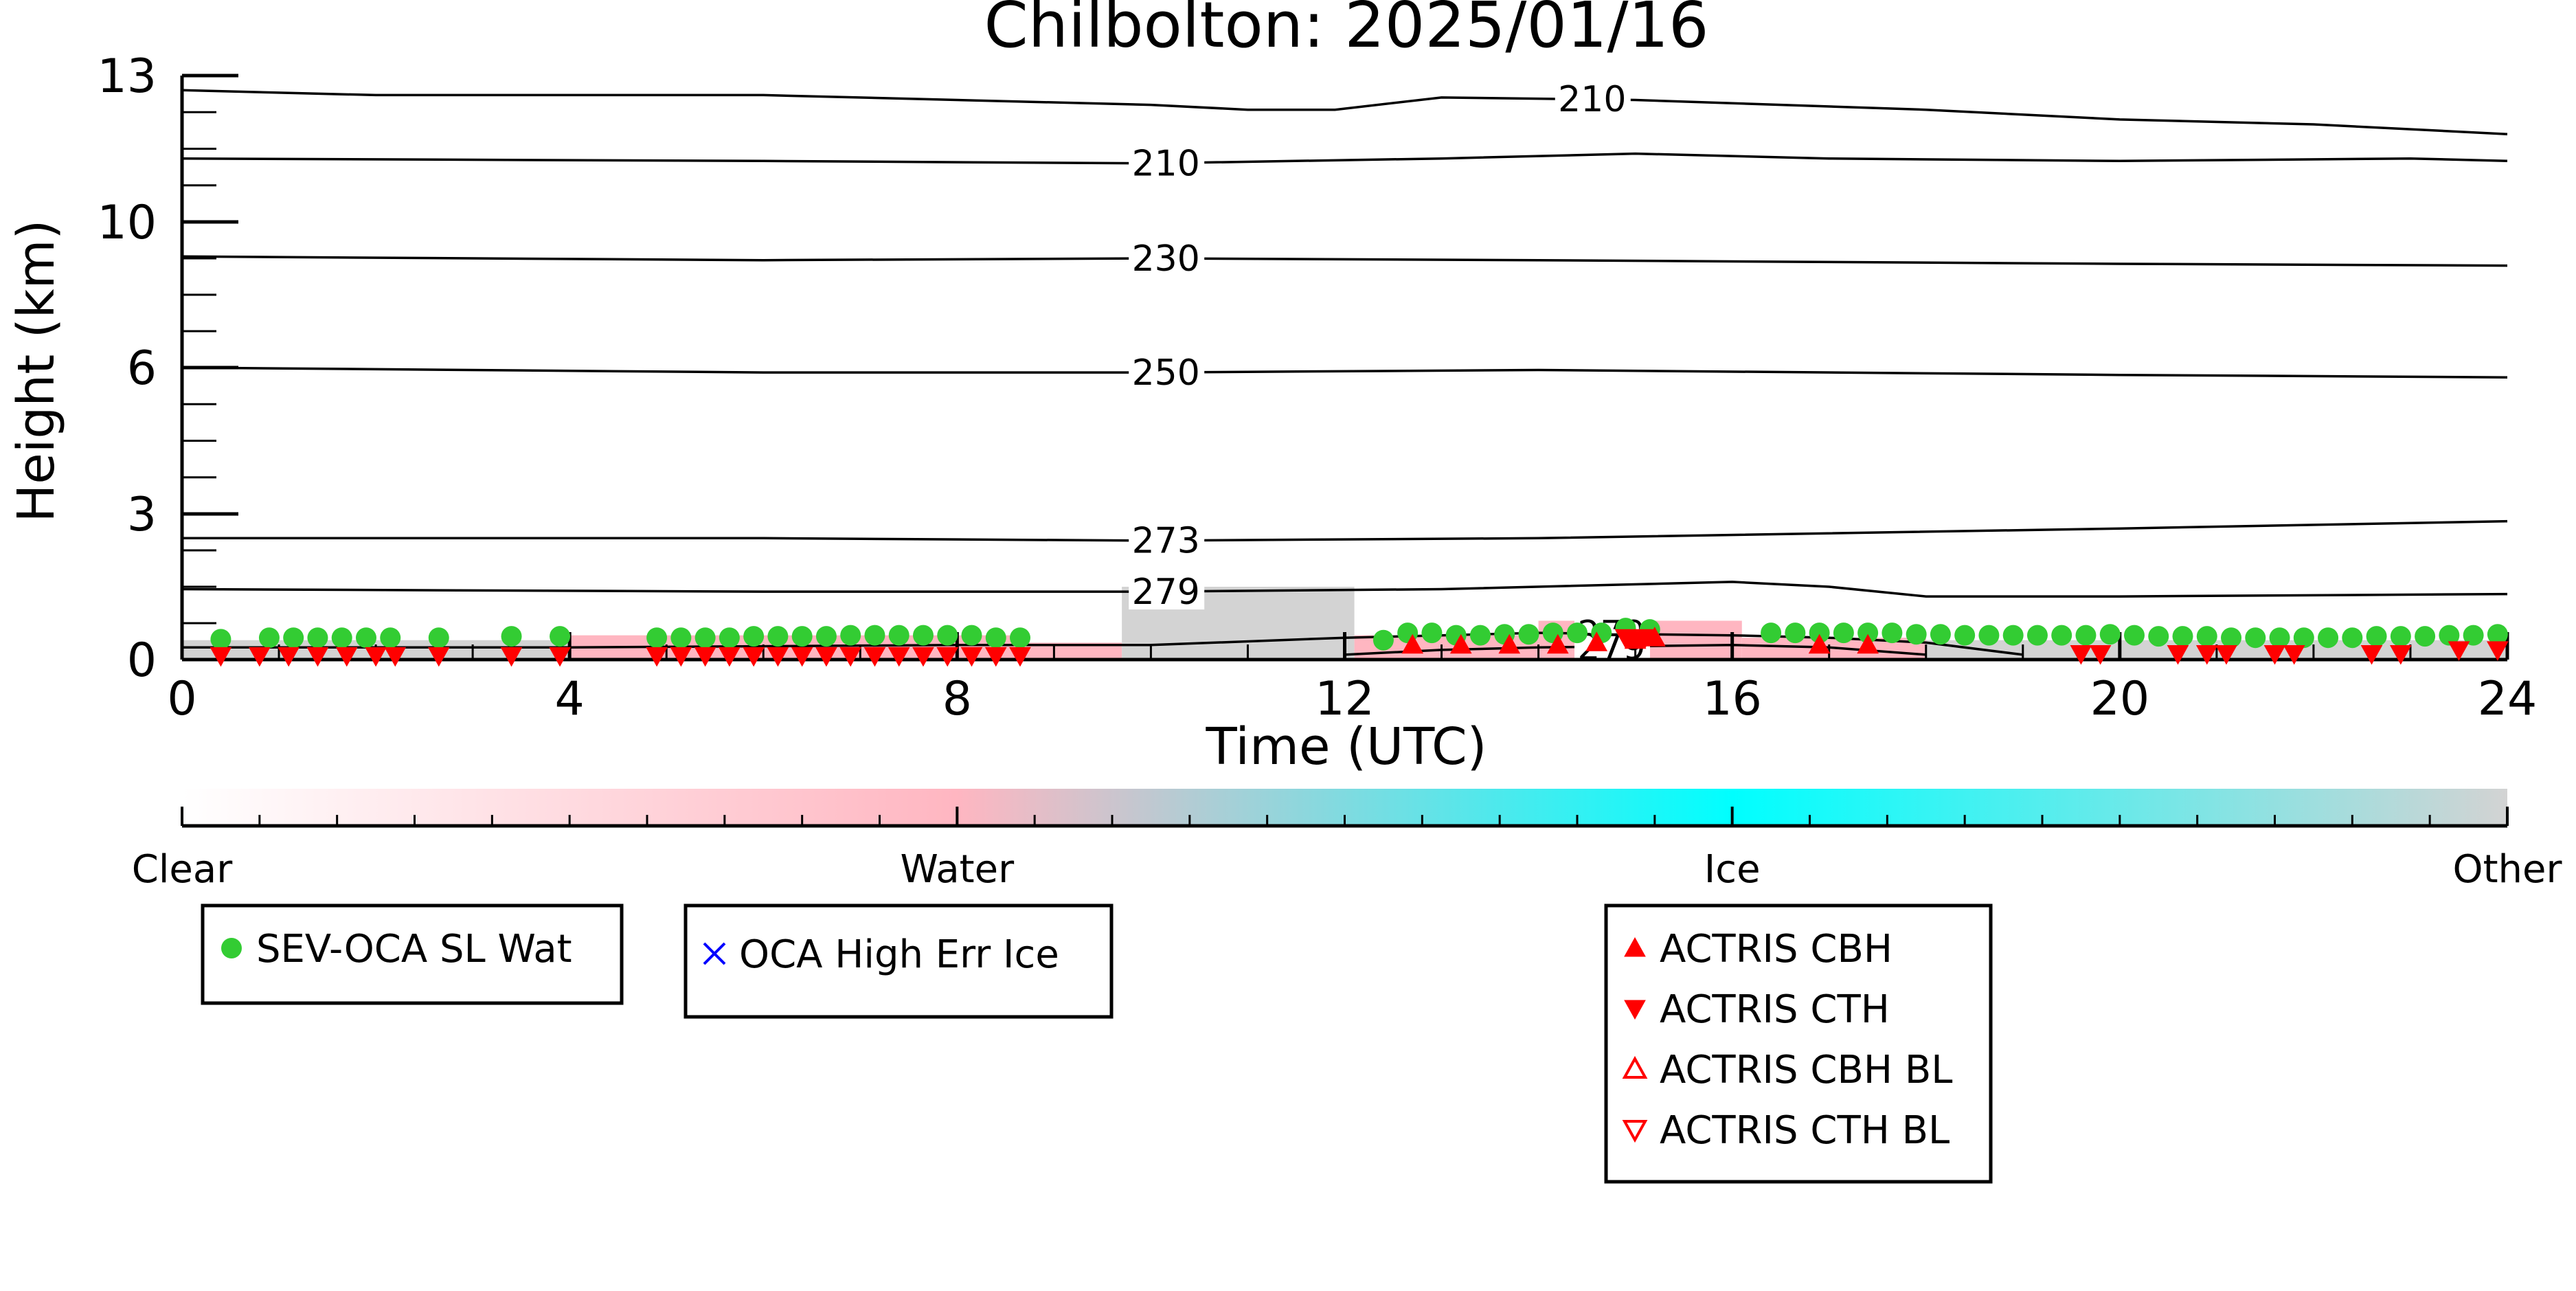 The width and height of the screenshot is (2576, 1291). Describe the element at coordinates (714, 954) in the screenshot. I see `legend-marker-oca-high-err-ice` at that location.